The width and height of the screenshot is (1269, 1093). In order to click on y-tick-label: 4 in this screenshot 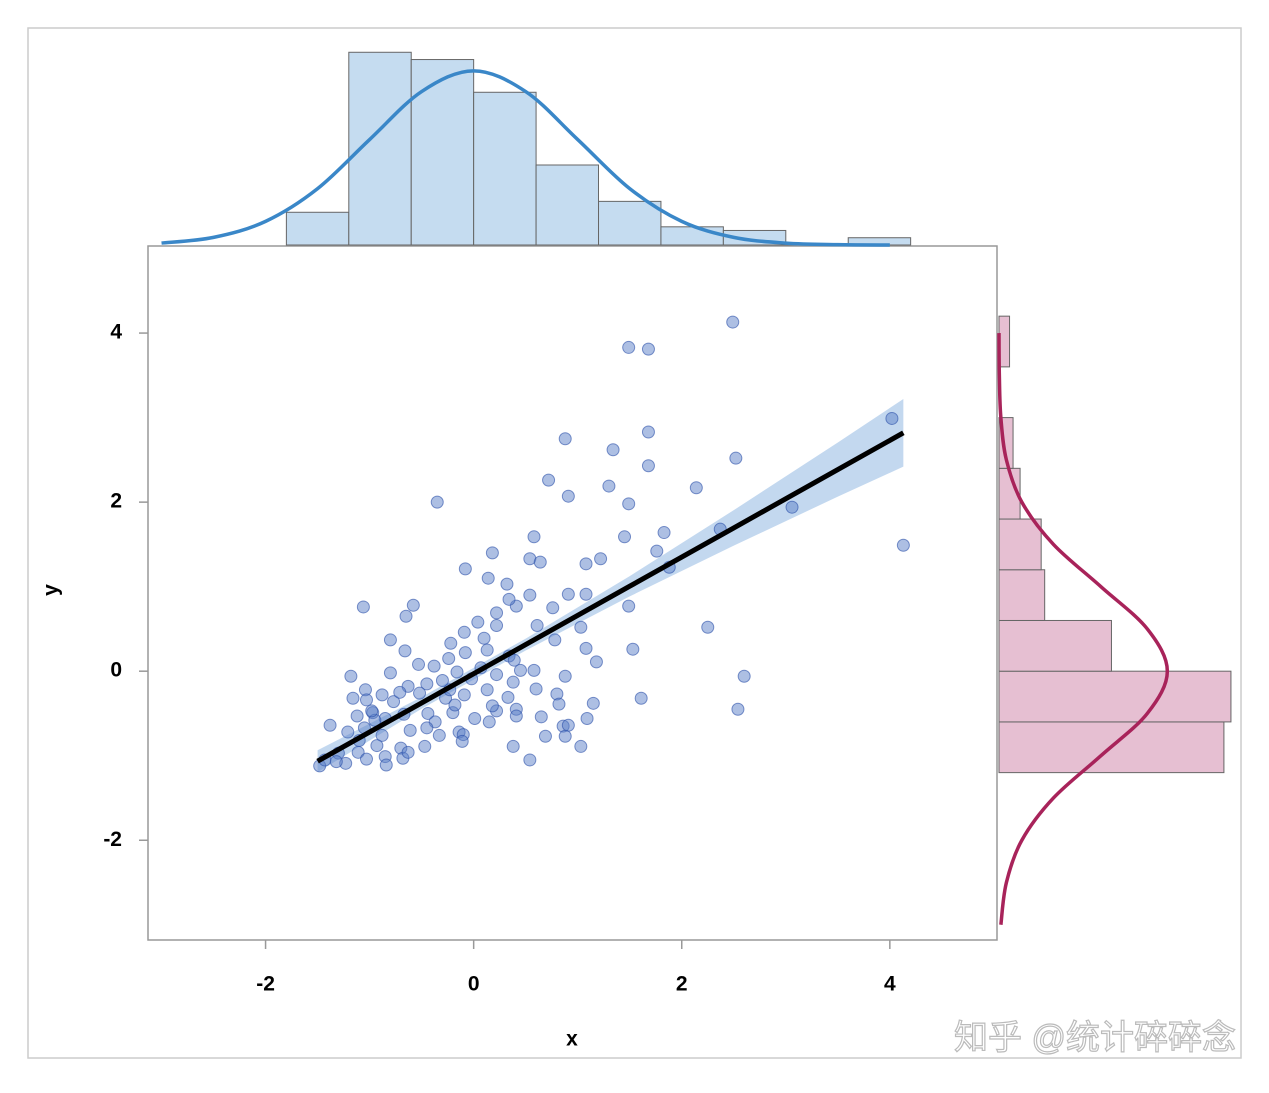, I will do `click(116, 332)`.